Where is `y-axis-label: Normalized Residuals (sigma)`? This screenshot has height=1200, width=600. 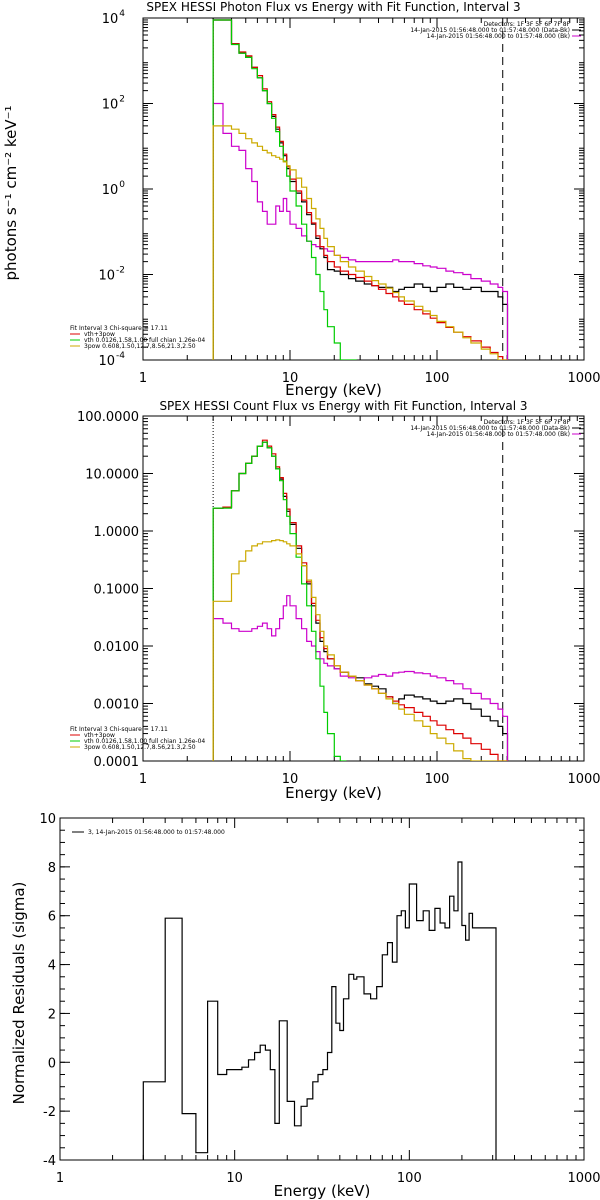 y-axis-label: Normalized Residuals (sigma) is located at coordinates (19, 993).